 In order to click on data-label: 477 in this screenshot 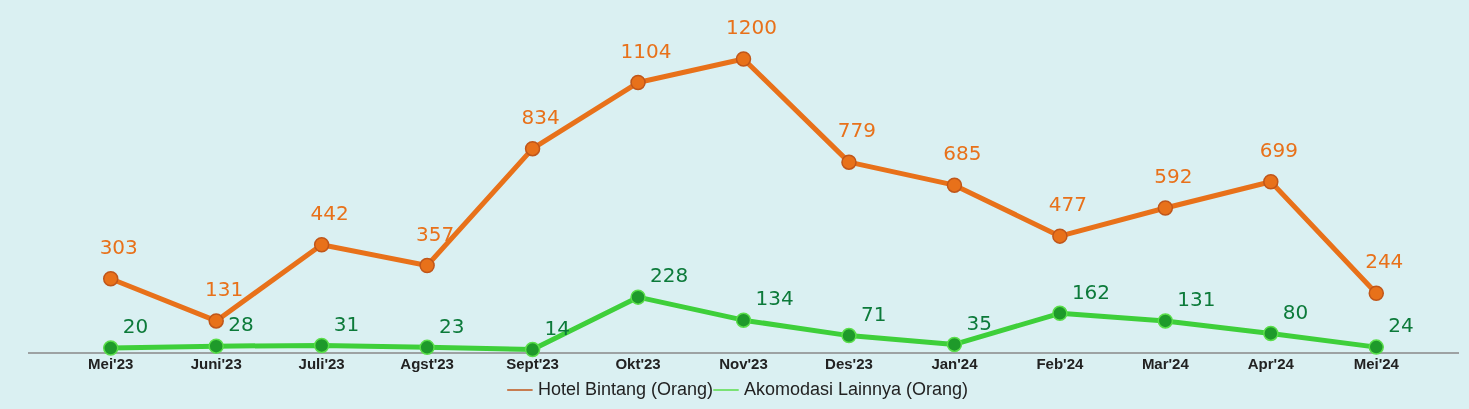, I will do `click(1067, 204)`.